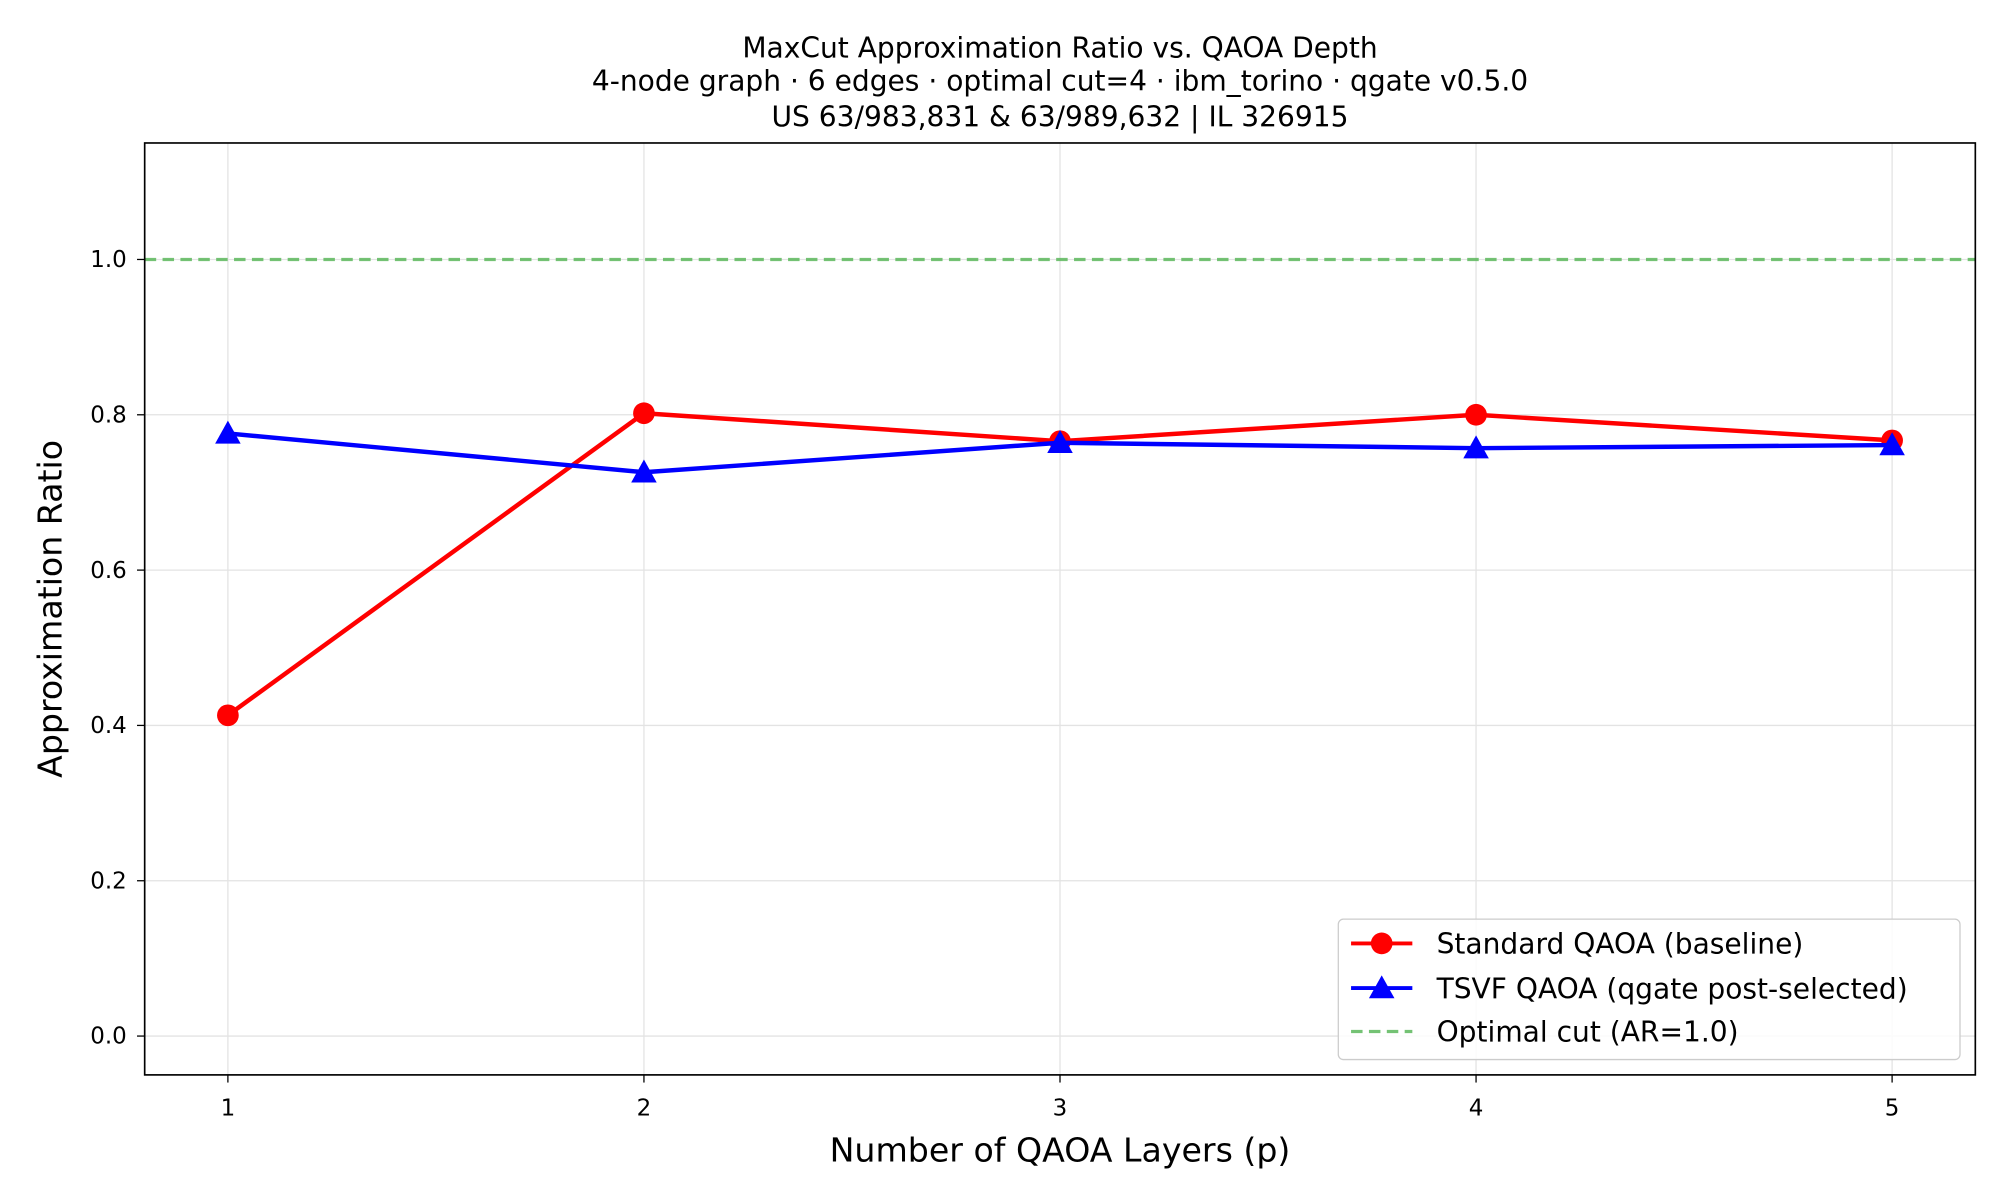  I want to click on x-tick-label: 3, so click(1060, 1109).